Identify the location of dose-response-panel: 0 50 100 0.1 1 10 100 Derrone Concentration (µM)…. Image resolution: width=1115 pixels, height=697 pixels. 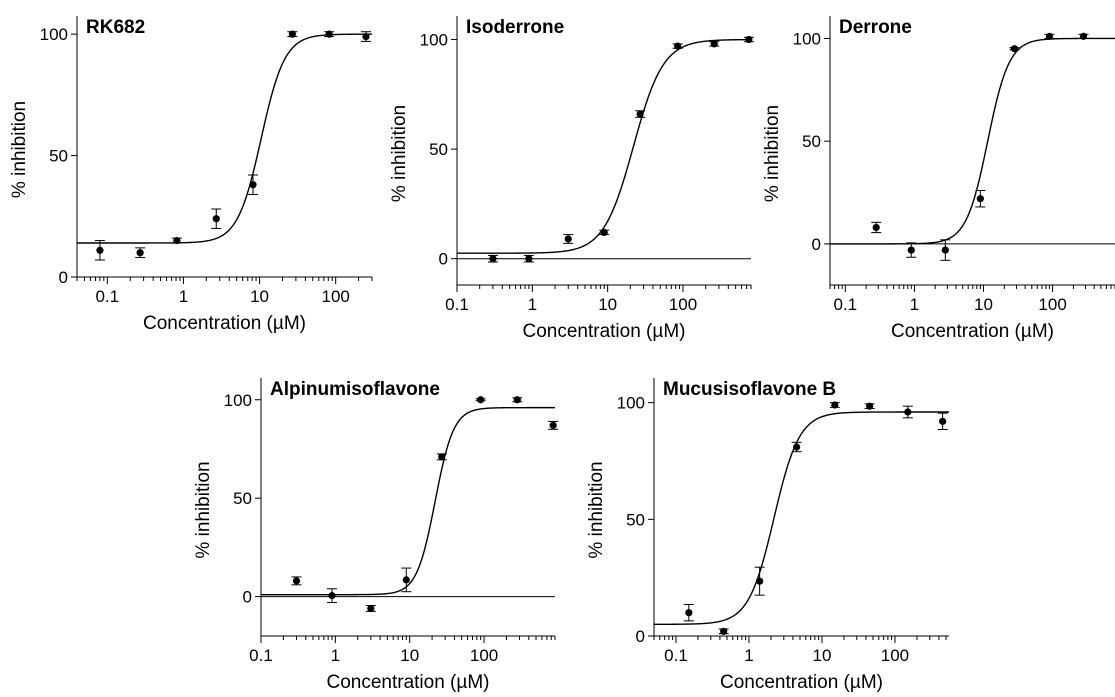
(938, 179).